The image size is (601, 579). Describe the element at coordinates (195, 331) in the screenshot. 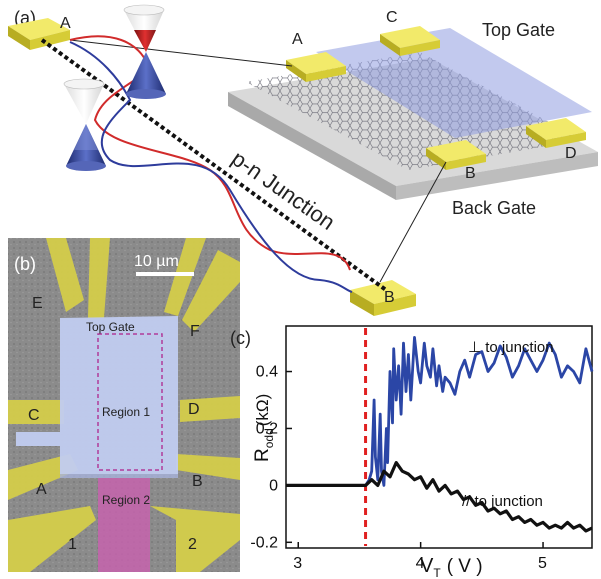

I see `sem-label-f: F` at that location.